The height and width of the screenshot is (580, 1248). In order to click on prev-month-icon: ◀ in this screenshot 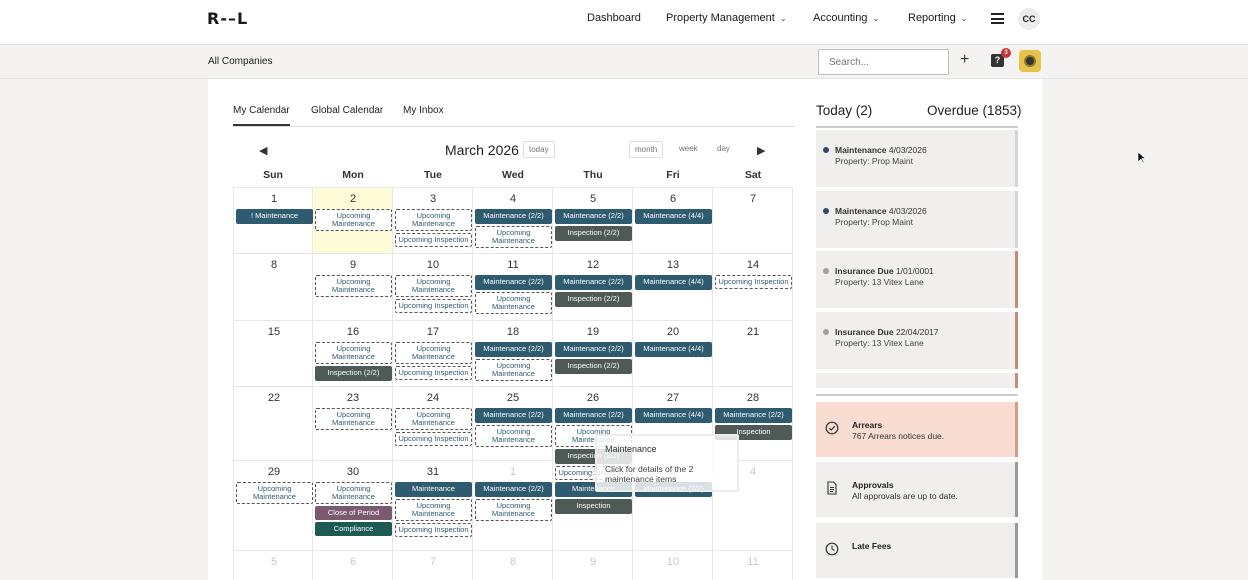, I will do `click(263, 151)`.